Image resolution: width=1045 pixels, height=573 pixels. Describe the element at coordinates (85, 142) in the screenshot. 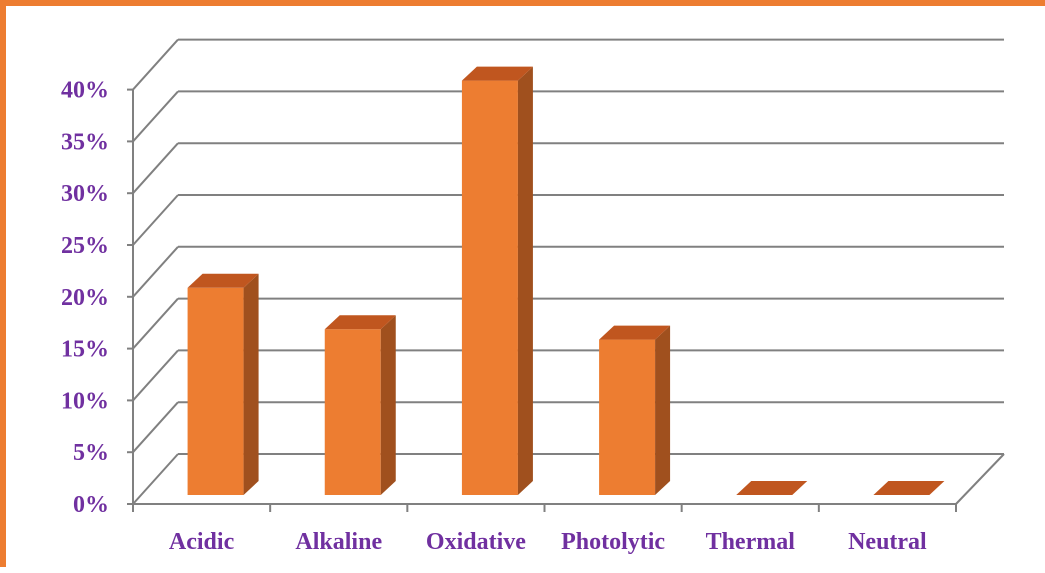

I see `y-tick-label: 35%` at that location.